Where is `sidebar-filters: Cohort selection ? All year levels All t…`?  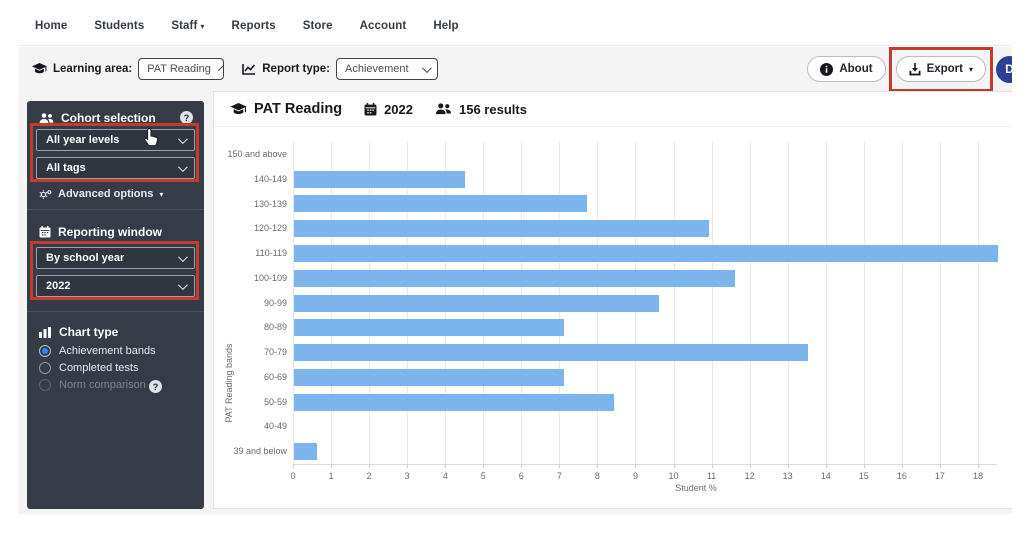 sidebar-filters: Cohort selection ? All year levels All t… is located at coordinates (115, 305).